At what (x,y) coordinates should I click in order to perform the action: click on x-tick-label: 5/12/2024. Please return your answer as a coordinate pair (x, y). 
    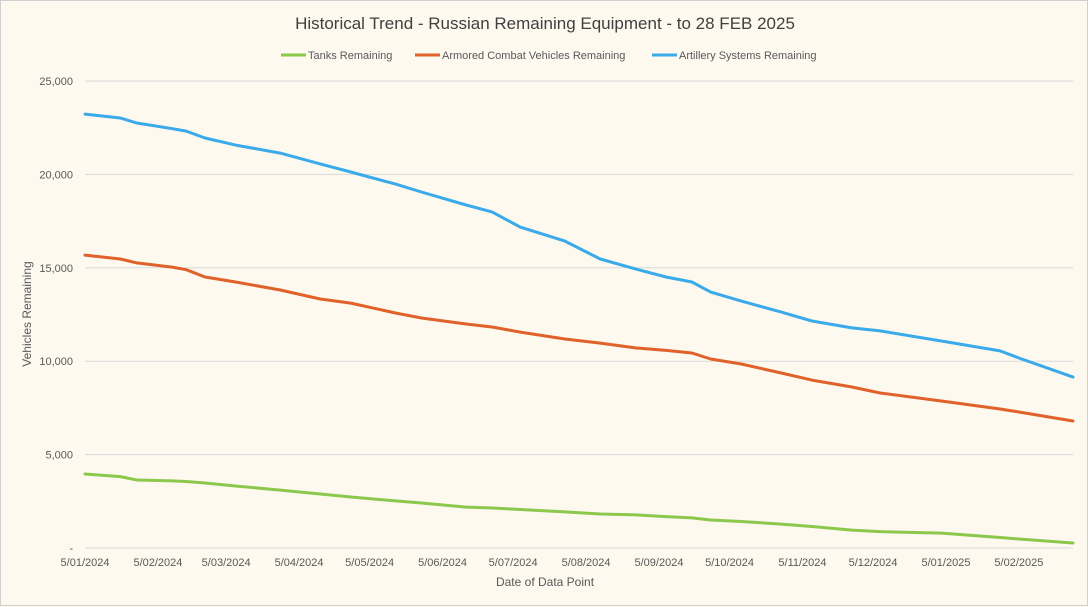
    Looking at the image, I should click on (873, 563).